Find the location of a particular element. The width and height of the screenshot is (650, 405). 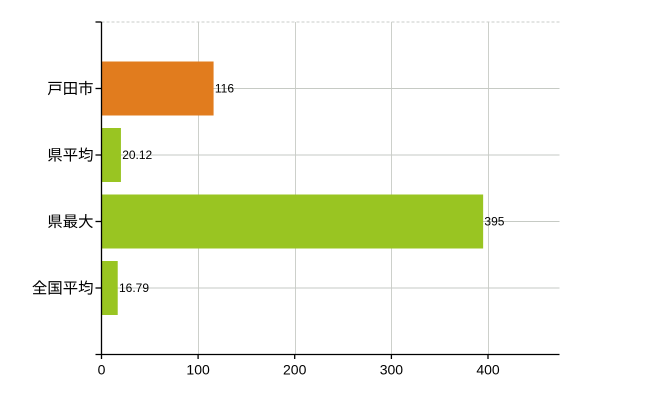

svg-text: 395 is located at coordinates (494, 222).